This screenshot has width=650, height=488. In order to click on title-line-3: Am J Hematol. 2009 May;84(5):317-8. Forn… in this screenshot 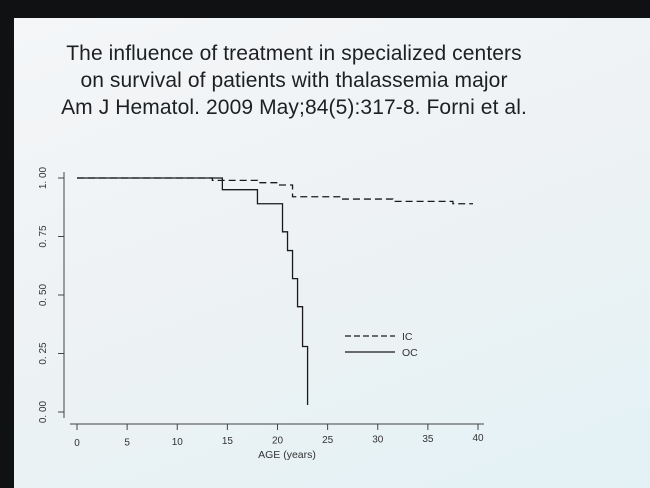, I will do `click(294, 107)`.